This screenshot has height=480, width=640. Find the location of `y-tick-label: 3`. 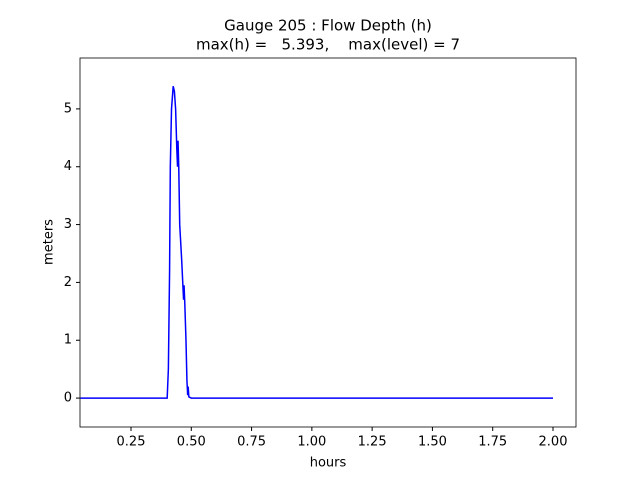

y-tick-label: 3 is located at coordinates (68, 224).